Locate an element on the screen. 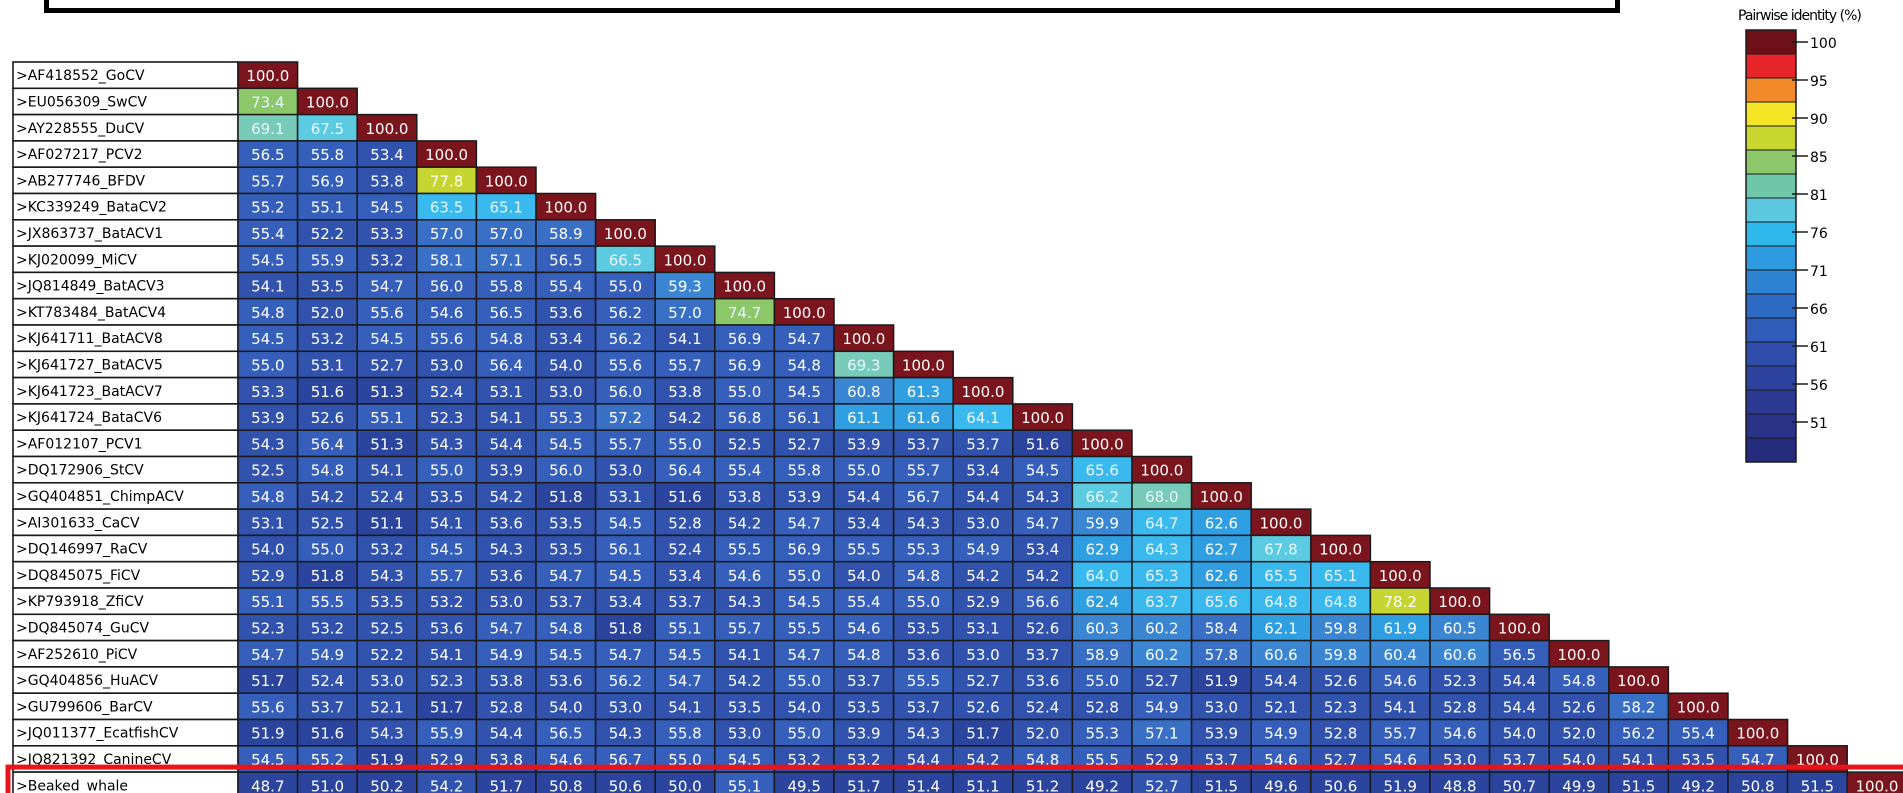 This screenshot has height=793, width=1903. cell-value: 48.7 is located at coordinates (267, 785).